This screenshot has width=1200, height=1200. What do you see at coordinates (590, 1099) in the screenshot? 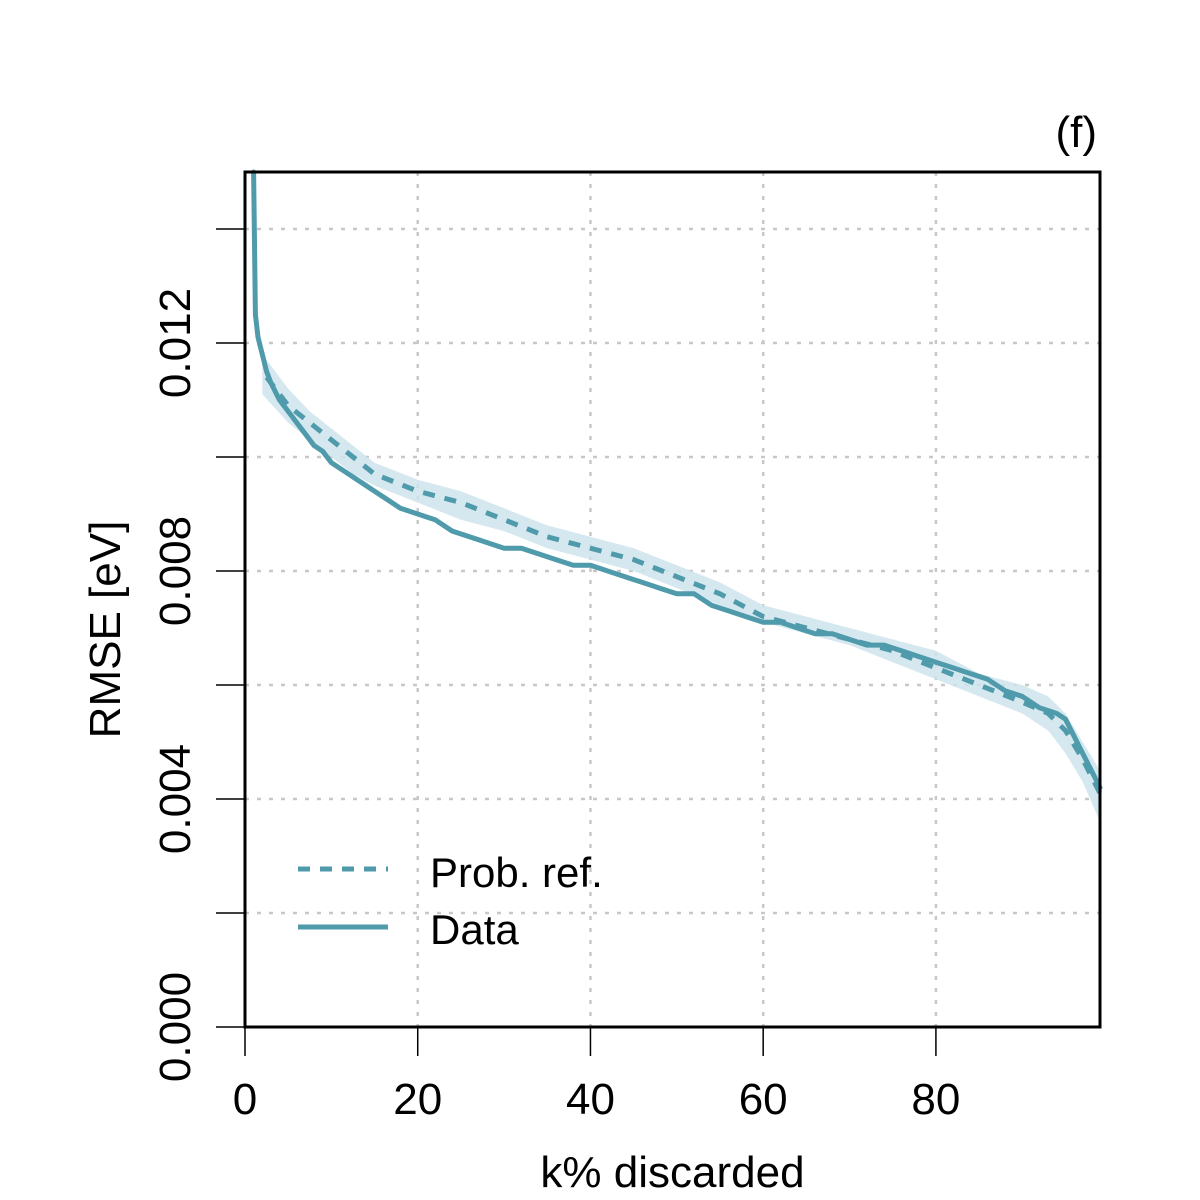
I see `x-tick-label: 40` at bounding box center [590, 1099].